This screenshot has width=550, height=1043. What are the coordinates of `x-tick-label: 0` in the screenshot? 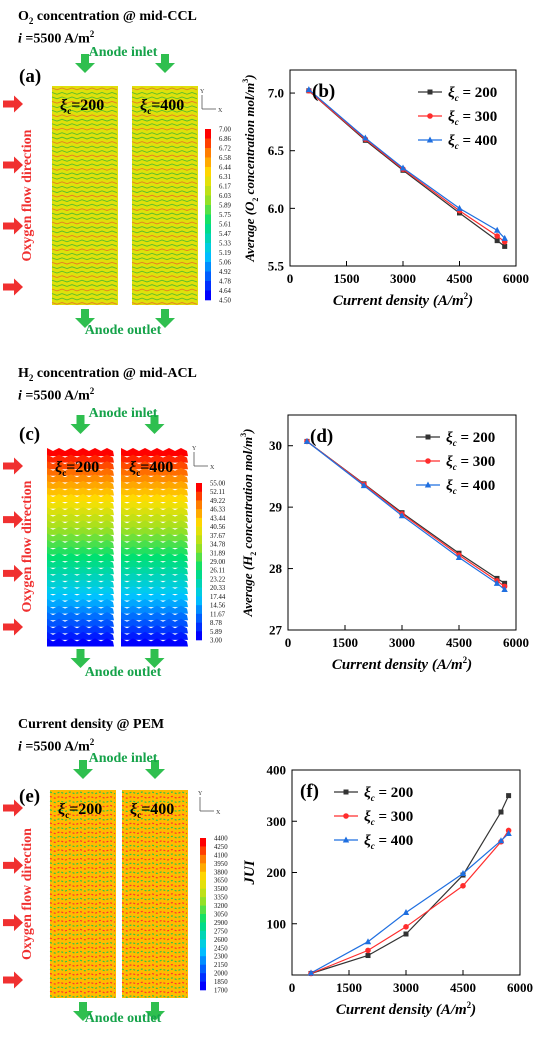 It's located at (290, 278).